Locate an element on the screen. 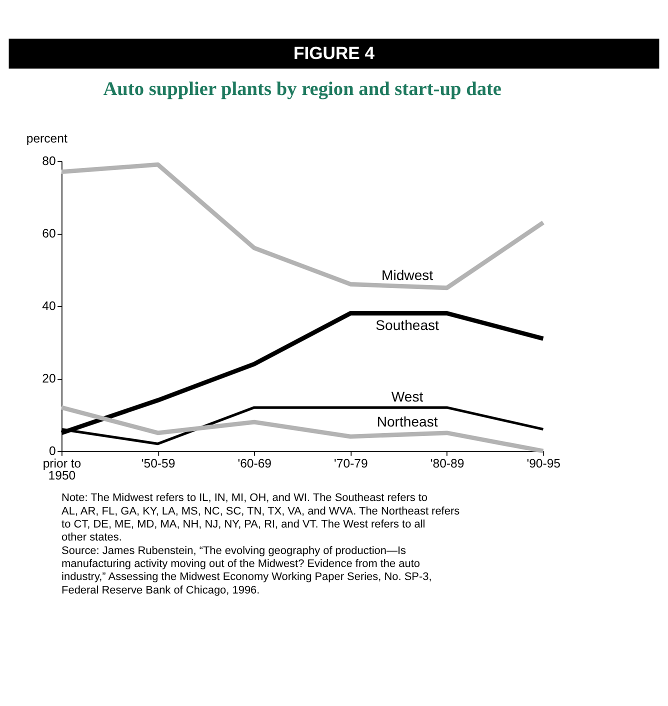 The image size is (668, 706). line-series is located at coordinates (302, 226).